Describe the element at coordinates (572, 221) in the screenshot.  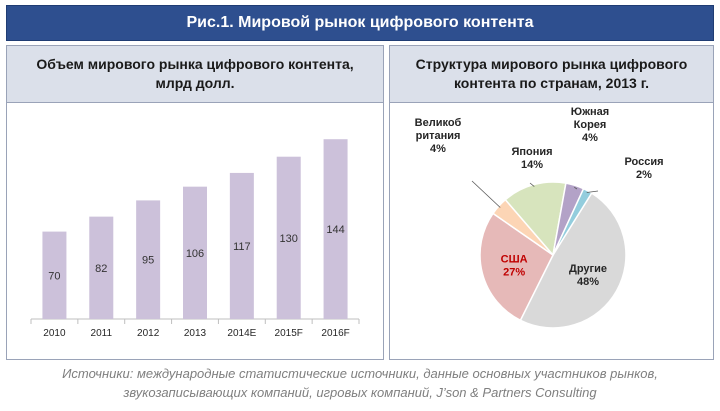
I see `pie-slice-Россия` at that location.